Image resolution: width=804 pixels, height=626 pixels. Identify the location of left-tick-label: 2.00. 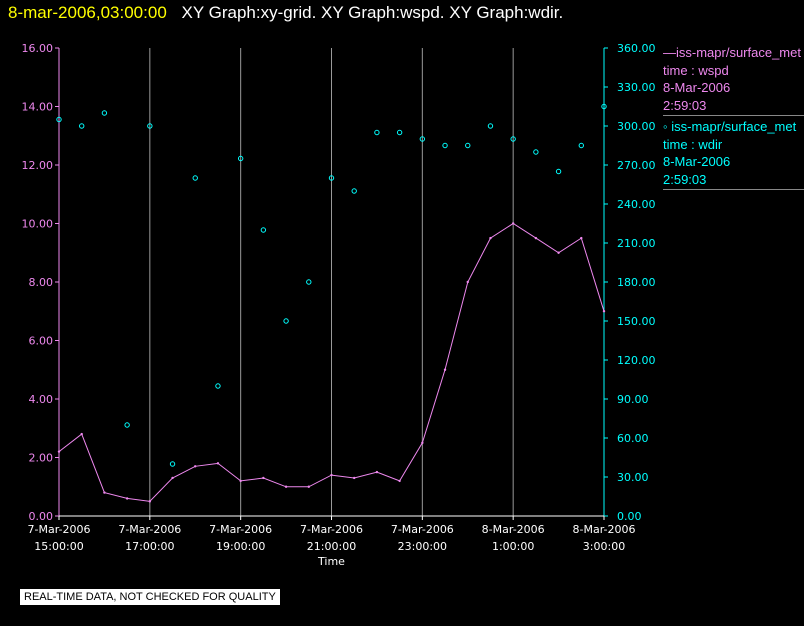
(41, 458).